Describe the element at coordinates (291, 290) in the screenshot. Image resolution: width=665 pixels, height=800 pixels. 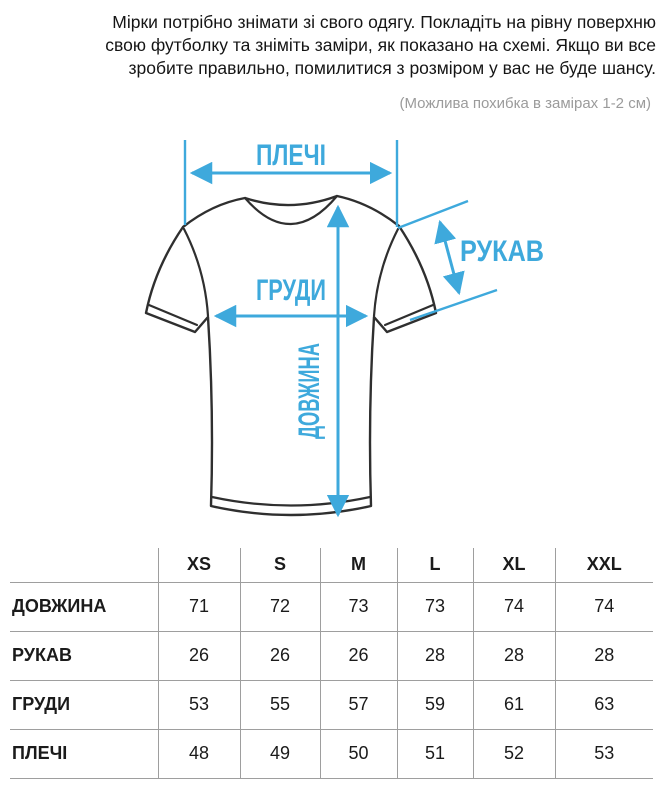
I see `chest-label: ГРУДИ` at that location.